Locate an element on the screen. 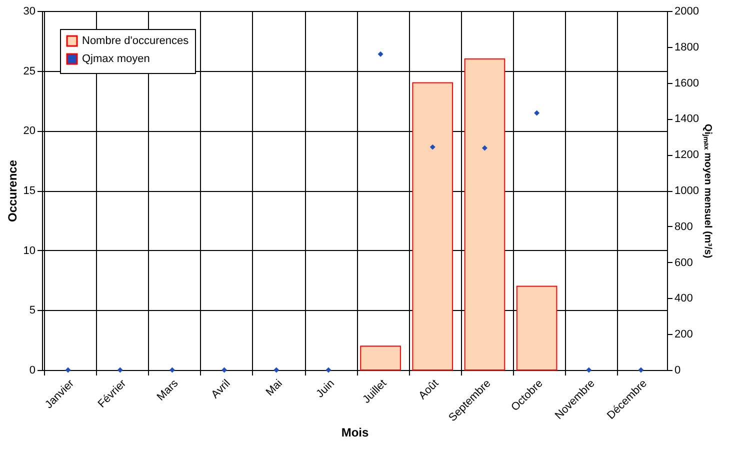 This screenshot has width=735, height=471. y2-tick-label: 0 is located at coordinates (677, 370).